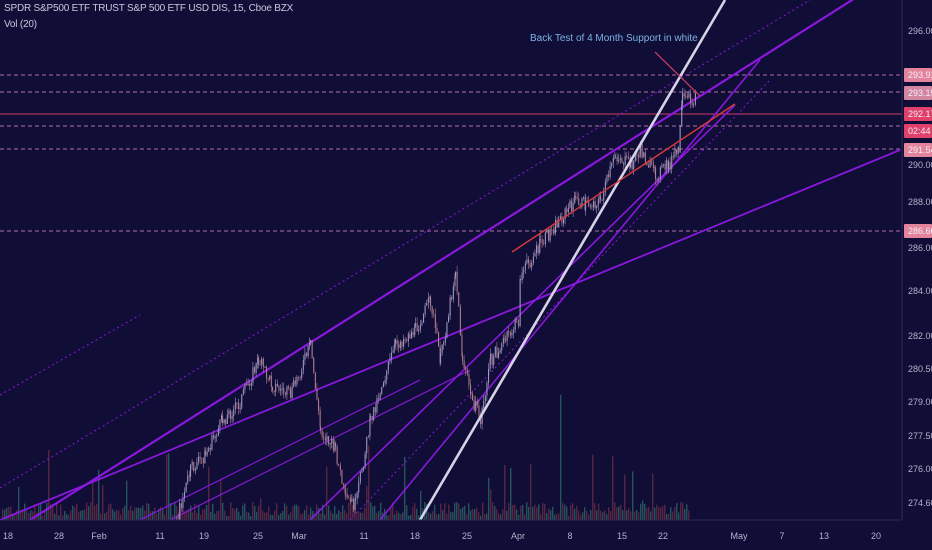 This screenshot has width=932, height=550. Describe the element at coordinates (159, 536) in the screenshot. I see `time-tick-label: 11` at that location.